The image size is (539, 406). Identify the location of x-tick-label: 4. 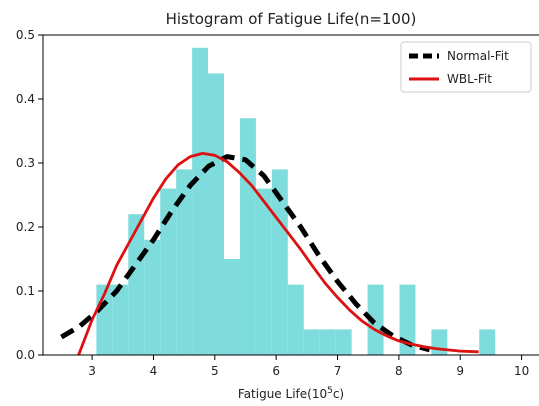
(154, 371).